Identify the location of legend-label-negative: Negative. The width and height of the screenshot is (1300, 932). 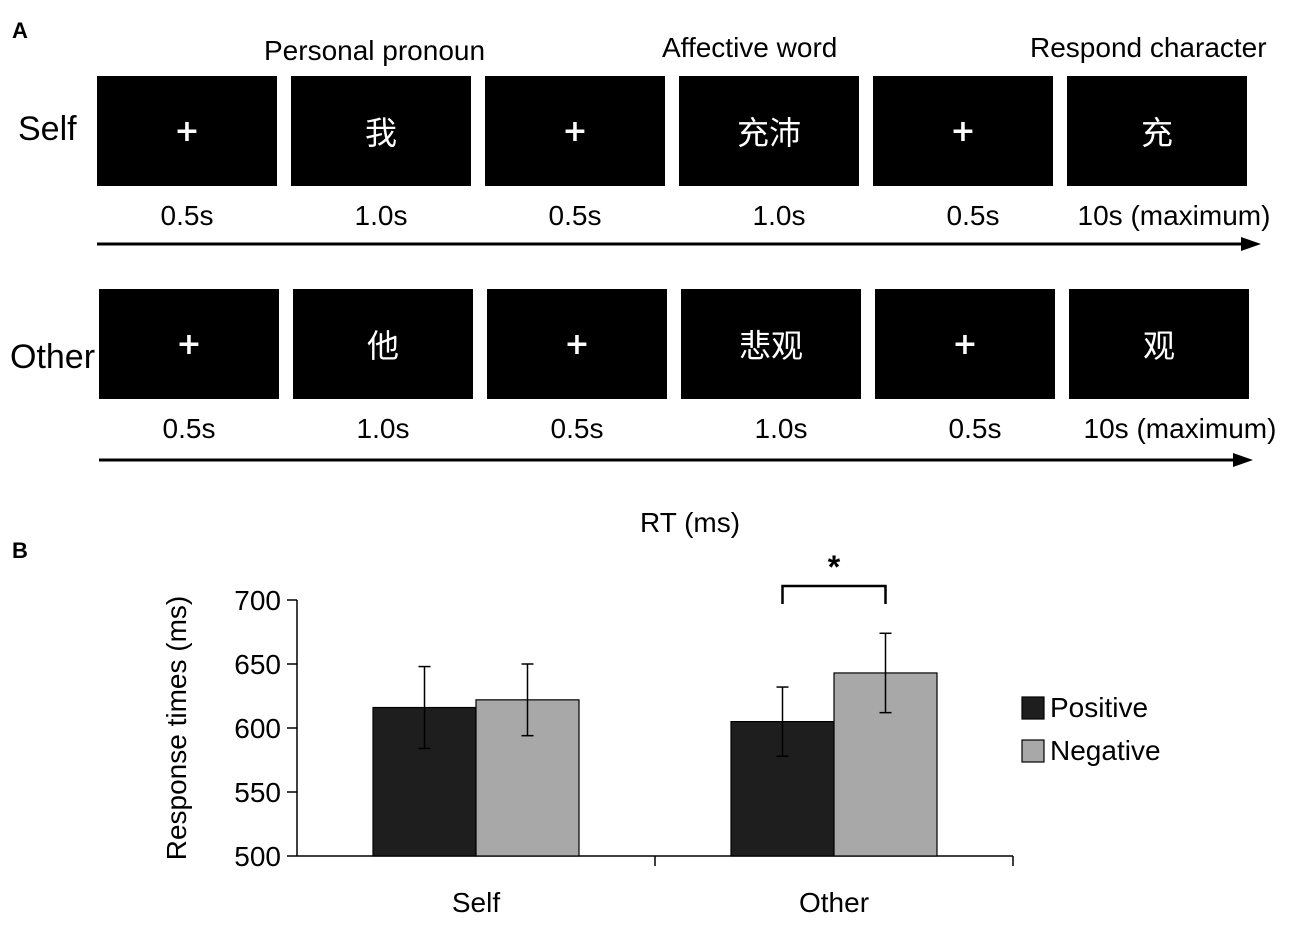
(1105, 750).